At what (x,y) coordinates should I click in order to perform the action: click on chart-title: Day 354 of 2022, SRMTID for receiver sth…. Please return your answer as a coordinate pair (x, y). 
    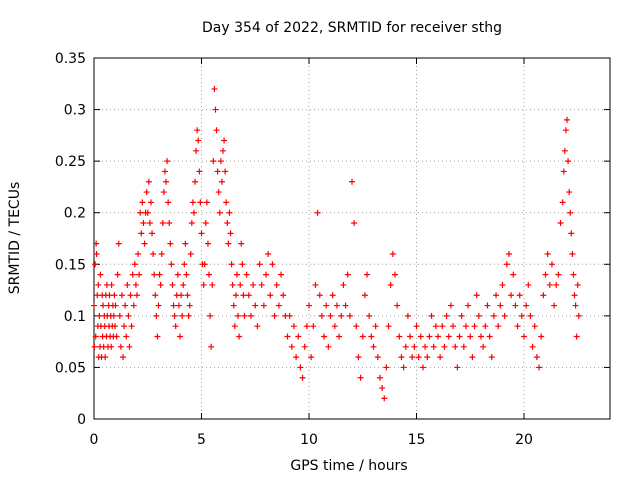
    Looking at the image, I should click on (352, 28).